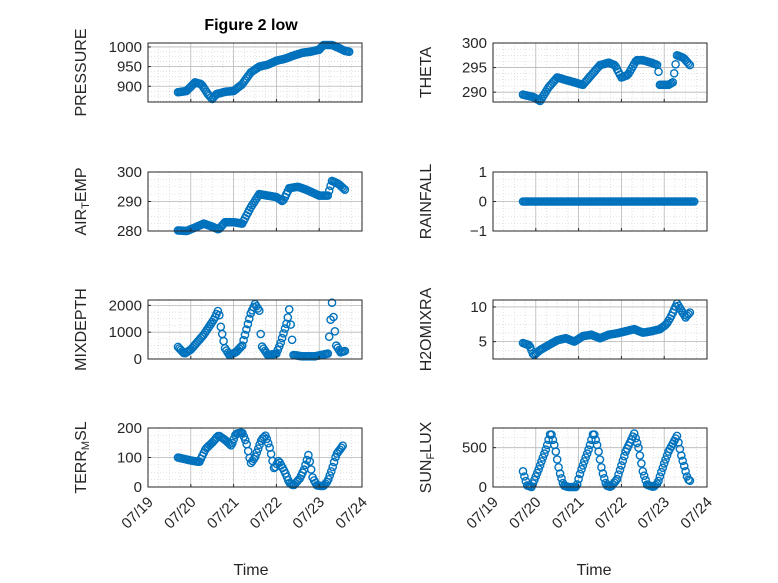 This screenshot has height=583, width=778. Describe the element at coordinates (82, 457) in the screenshot. I see `y-axis-label: TERRMSL` at that location.